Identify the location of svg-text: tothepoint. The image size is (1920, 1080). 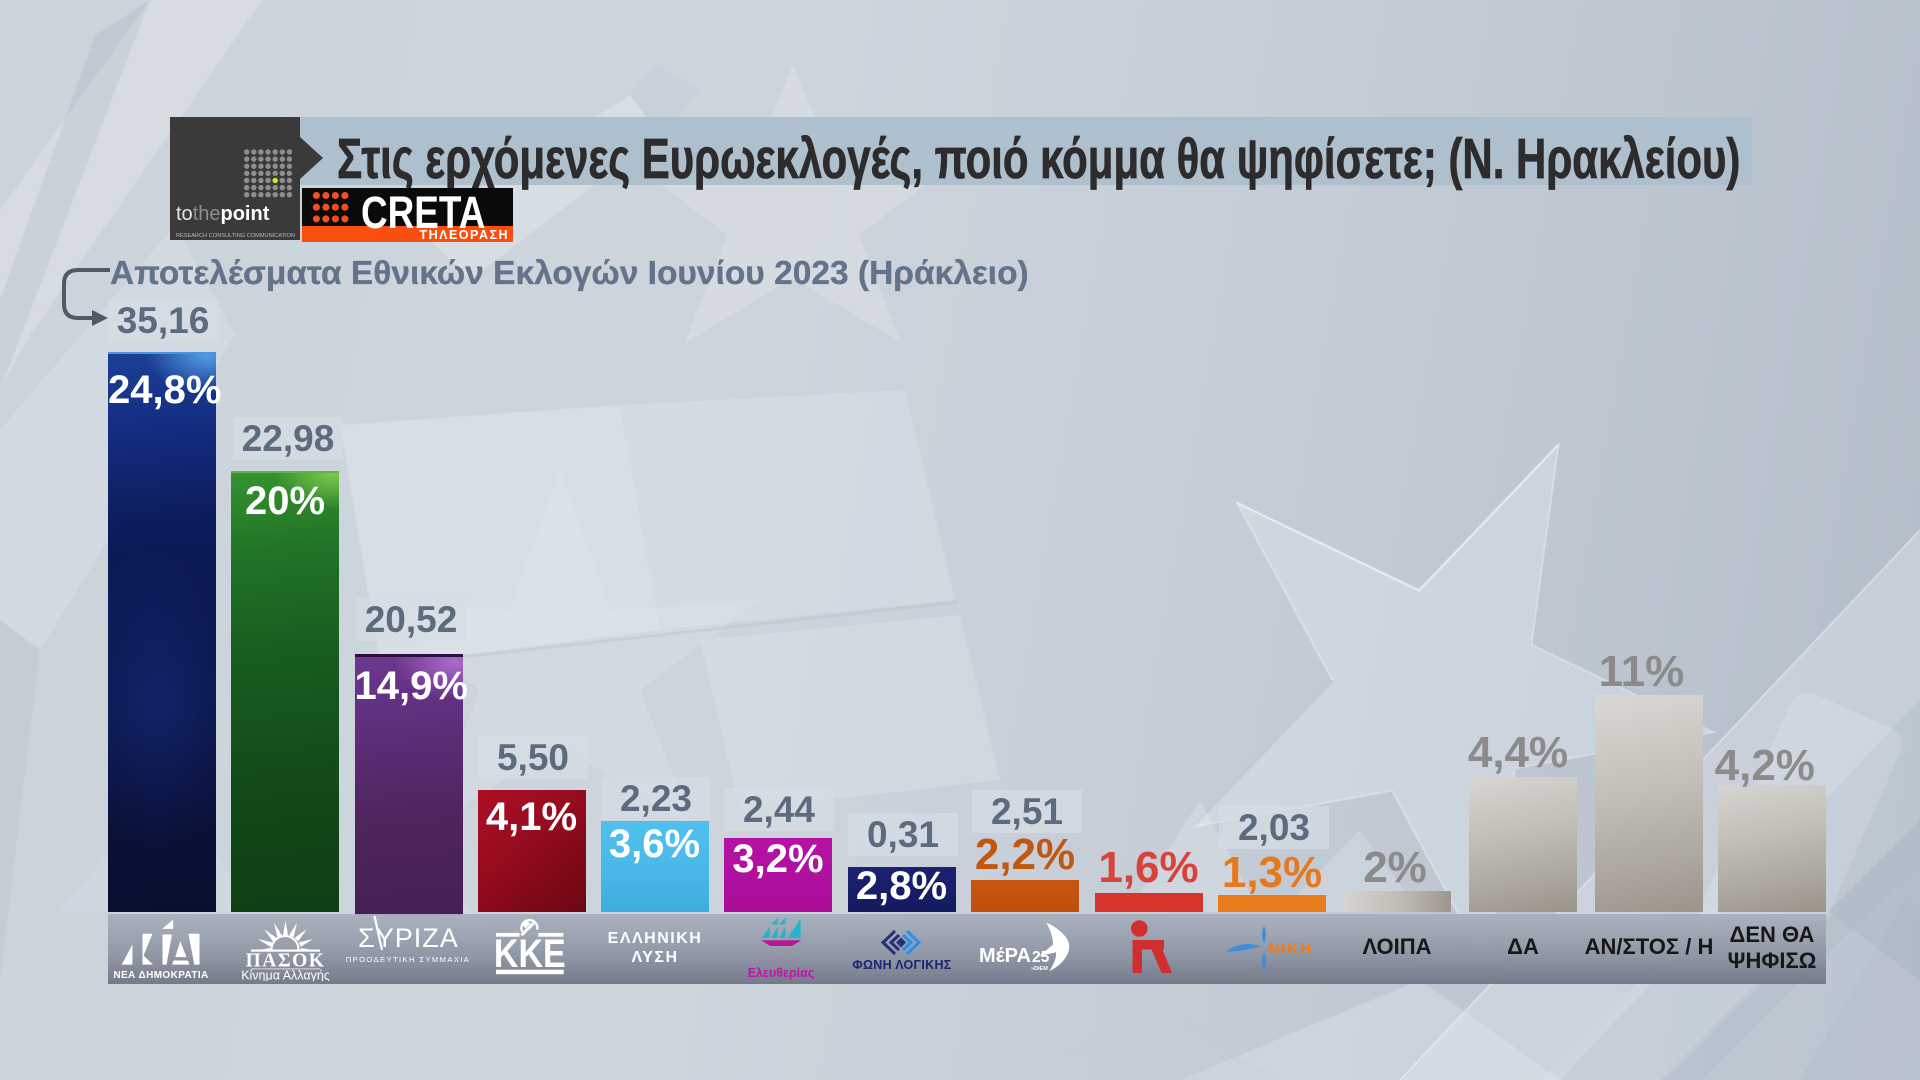
(223, 214).